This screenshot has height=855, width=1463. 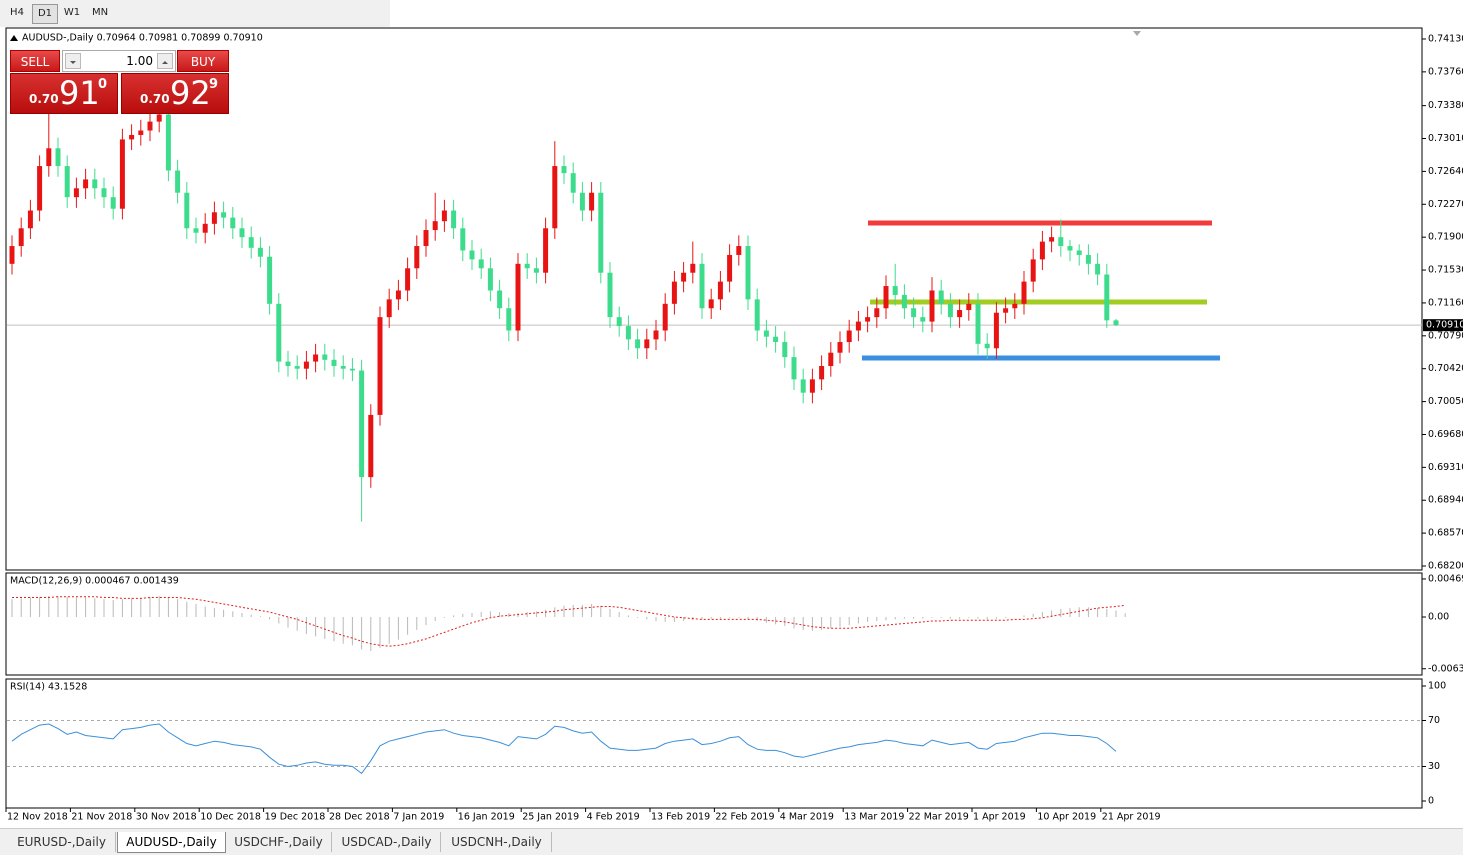 I want to click on buy-button: BUY, so click(x=203, y=61).